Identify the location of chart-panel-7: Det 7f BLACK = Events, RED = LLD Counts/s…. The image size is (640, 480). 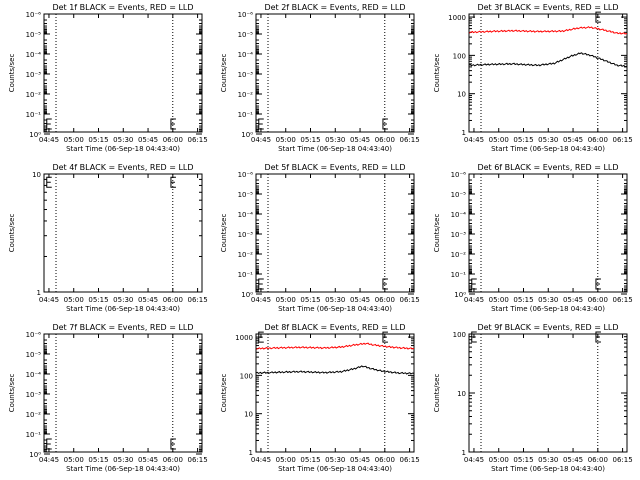
(108, 398).